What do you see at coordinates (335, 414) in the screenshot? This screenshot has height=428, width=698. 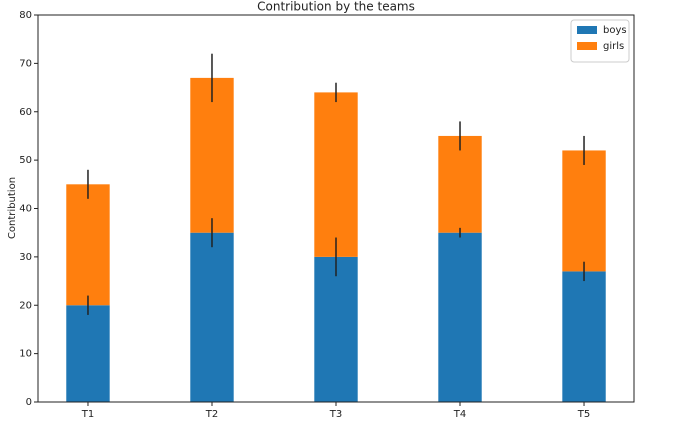 I see `x-tick-label: T3` at bounding box center [335, 414].